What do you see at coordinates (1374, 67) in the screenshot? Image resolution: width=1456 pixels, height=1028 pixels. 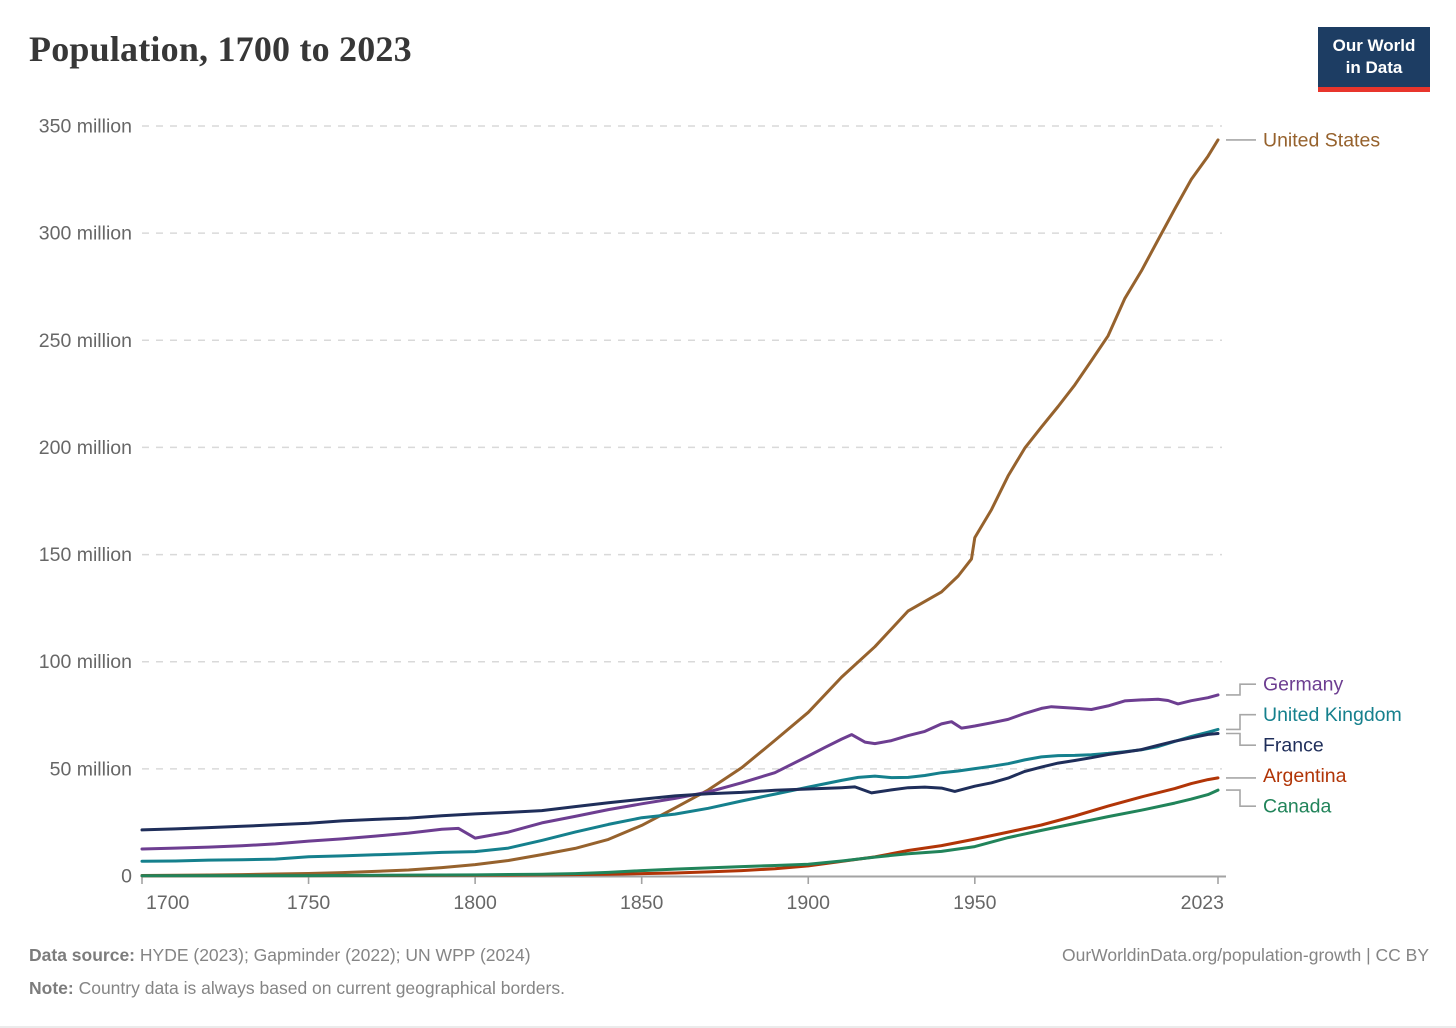 I see `owid-logo-line2: in Data` at bounding box center [1374, 67].